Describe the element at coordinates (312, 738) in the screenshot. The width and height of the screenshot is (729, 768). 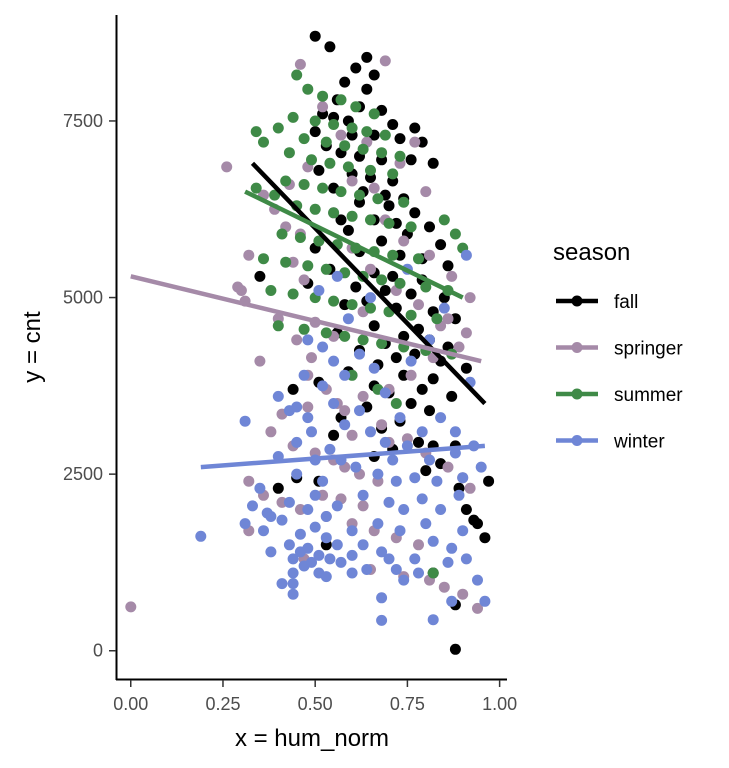
I see `x-axis-title: x = hum_norm` at that location.